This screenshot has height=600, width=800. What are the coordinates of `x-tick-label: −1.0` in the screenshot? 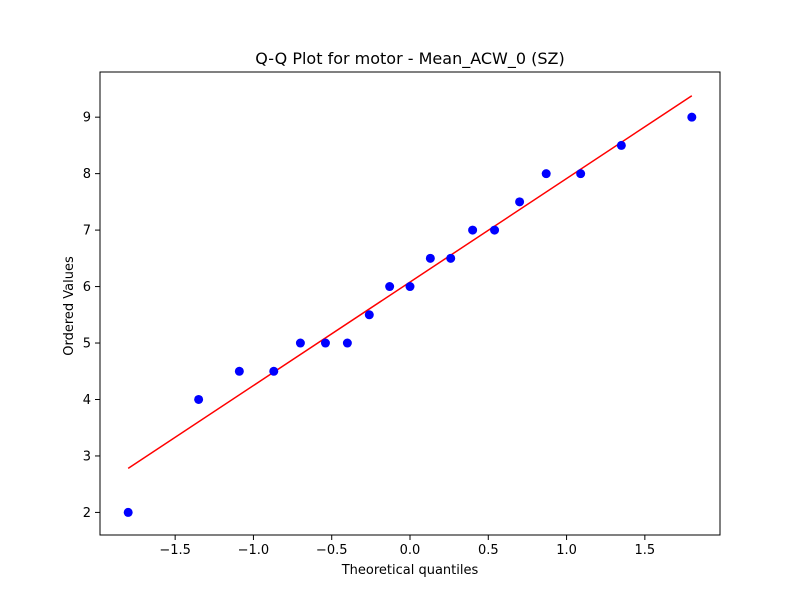 It's located at (254, 550).